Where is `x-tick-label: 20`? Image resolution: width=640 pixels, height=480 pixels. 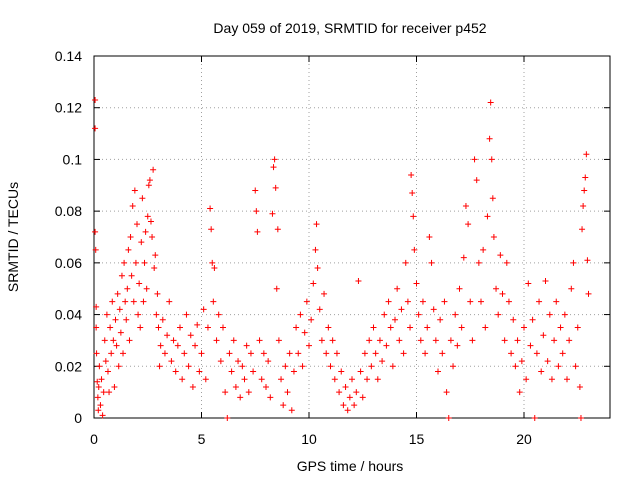 x-tick-label: 20 is located at coordinates (524, 439).